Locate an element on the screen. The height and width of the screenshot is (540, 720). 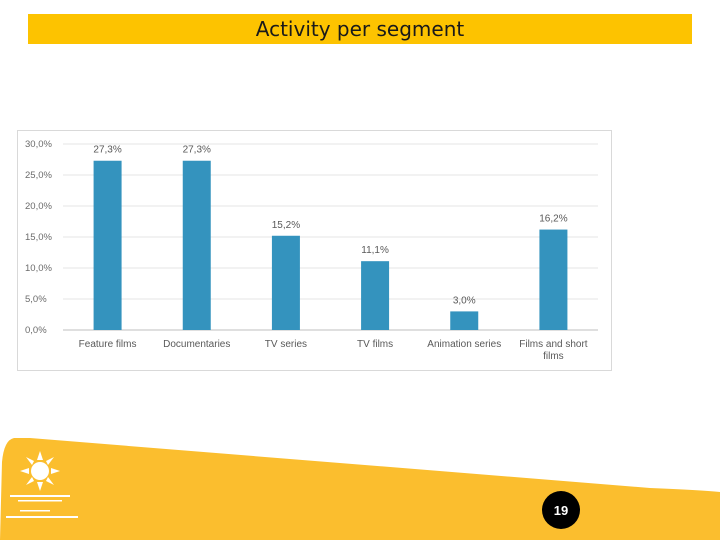
x-tick-label: Films and short is located at coordinates (553, 344).